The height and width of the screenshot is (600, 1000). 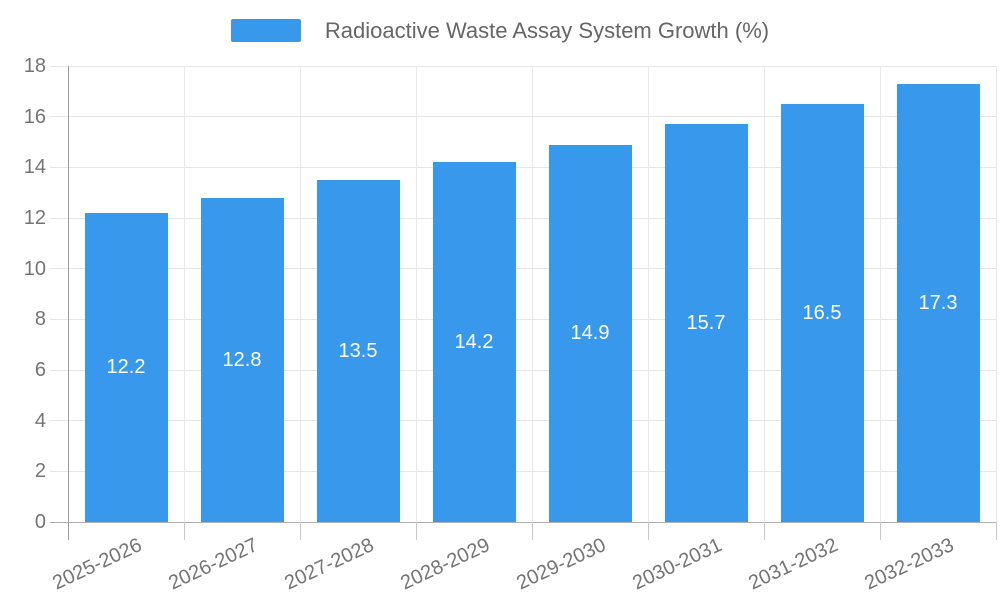 I want to click on bar: 15.7, so click(x=706, y=323).